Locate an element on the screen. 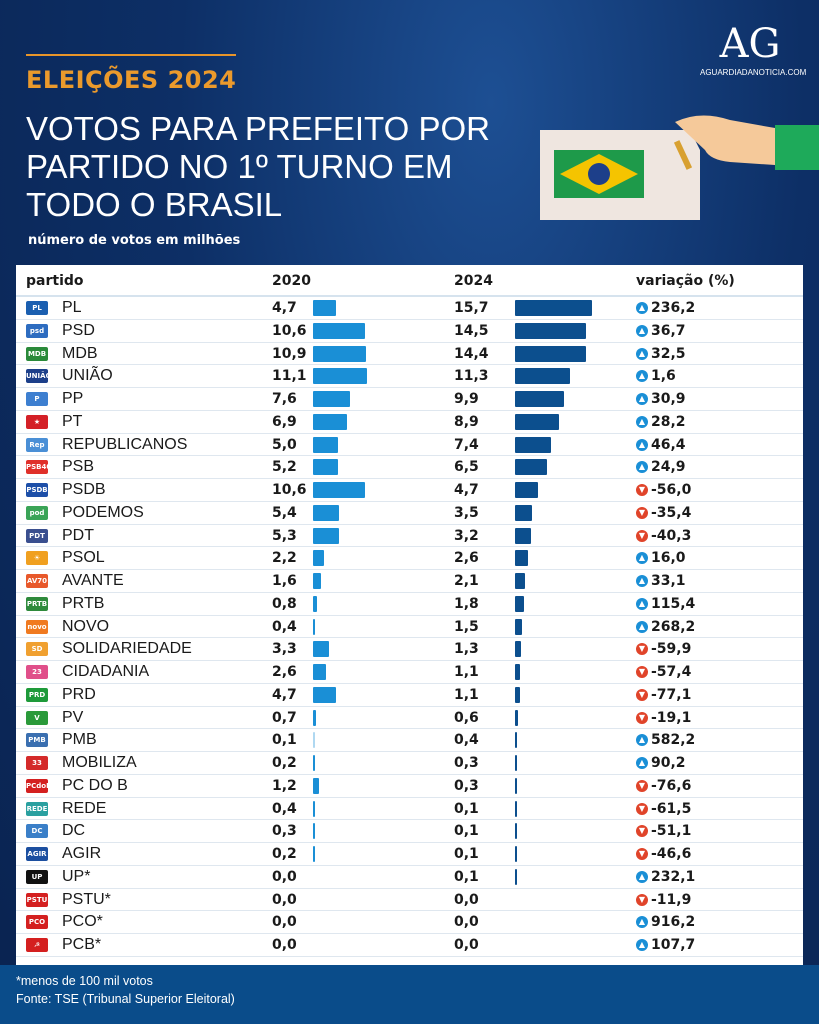 The height and width of the screenshot is (1024, 819). variation-value: -77,1 is located at coordinates (671, 694).